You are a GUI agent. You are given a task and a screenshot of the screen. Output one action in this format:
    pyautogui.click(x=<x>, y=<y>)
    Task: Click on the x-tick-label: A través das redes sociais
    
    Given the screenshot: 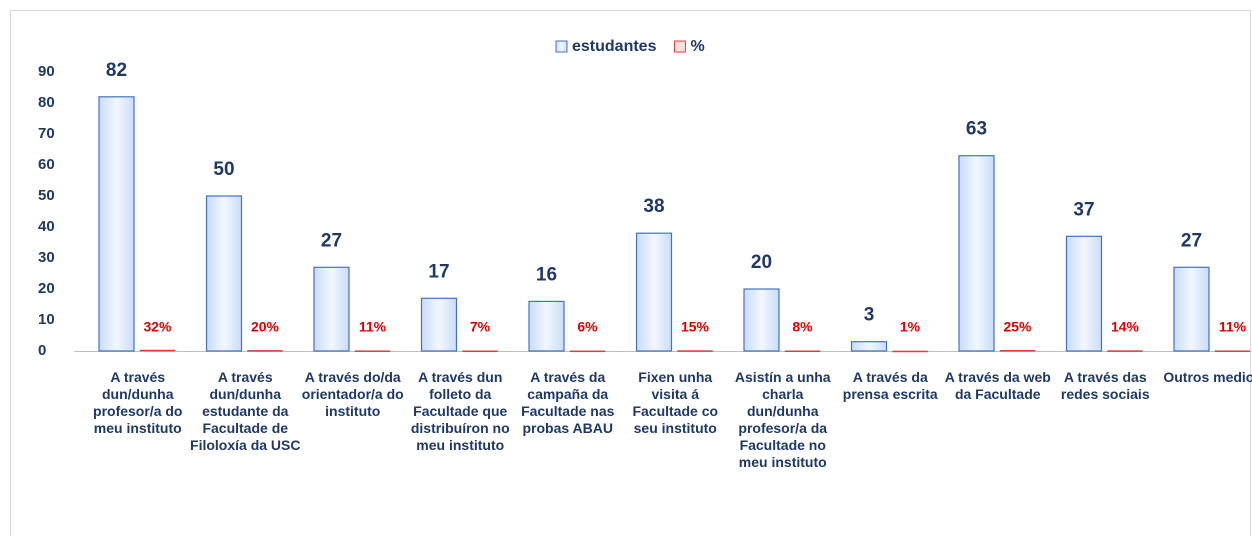 What is the action you would take?
    pyautogui.click(x=1105, y=385)
    